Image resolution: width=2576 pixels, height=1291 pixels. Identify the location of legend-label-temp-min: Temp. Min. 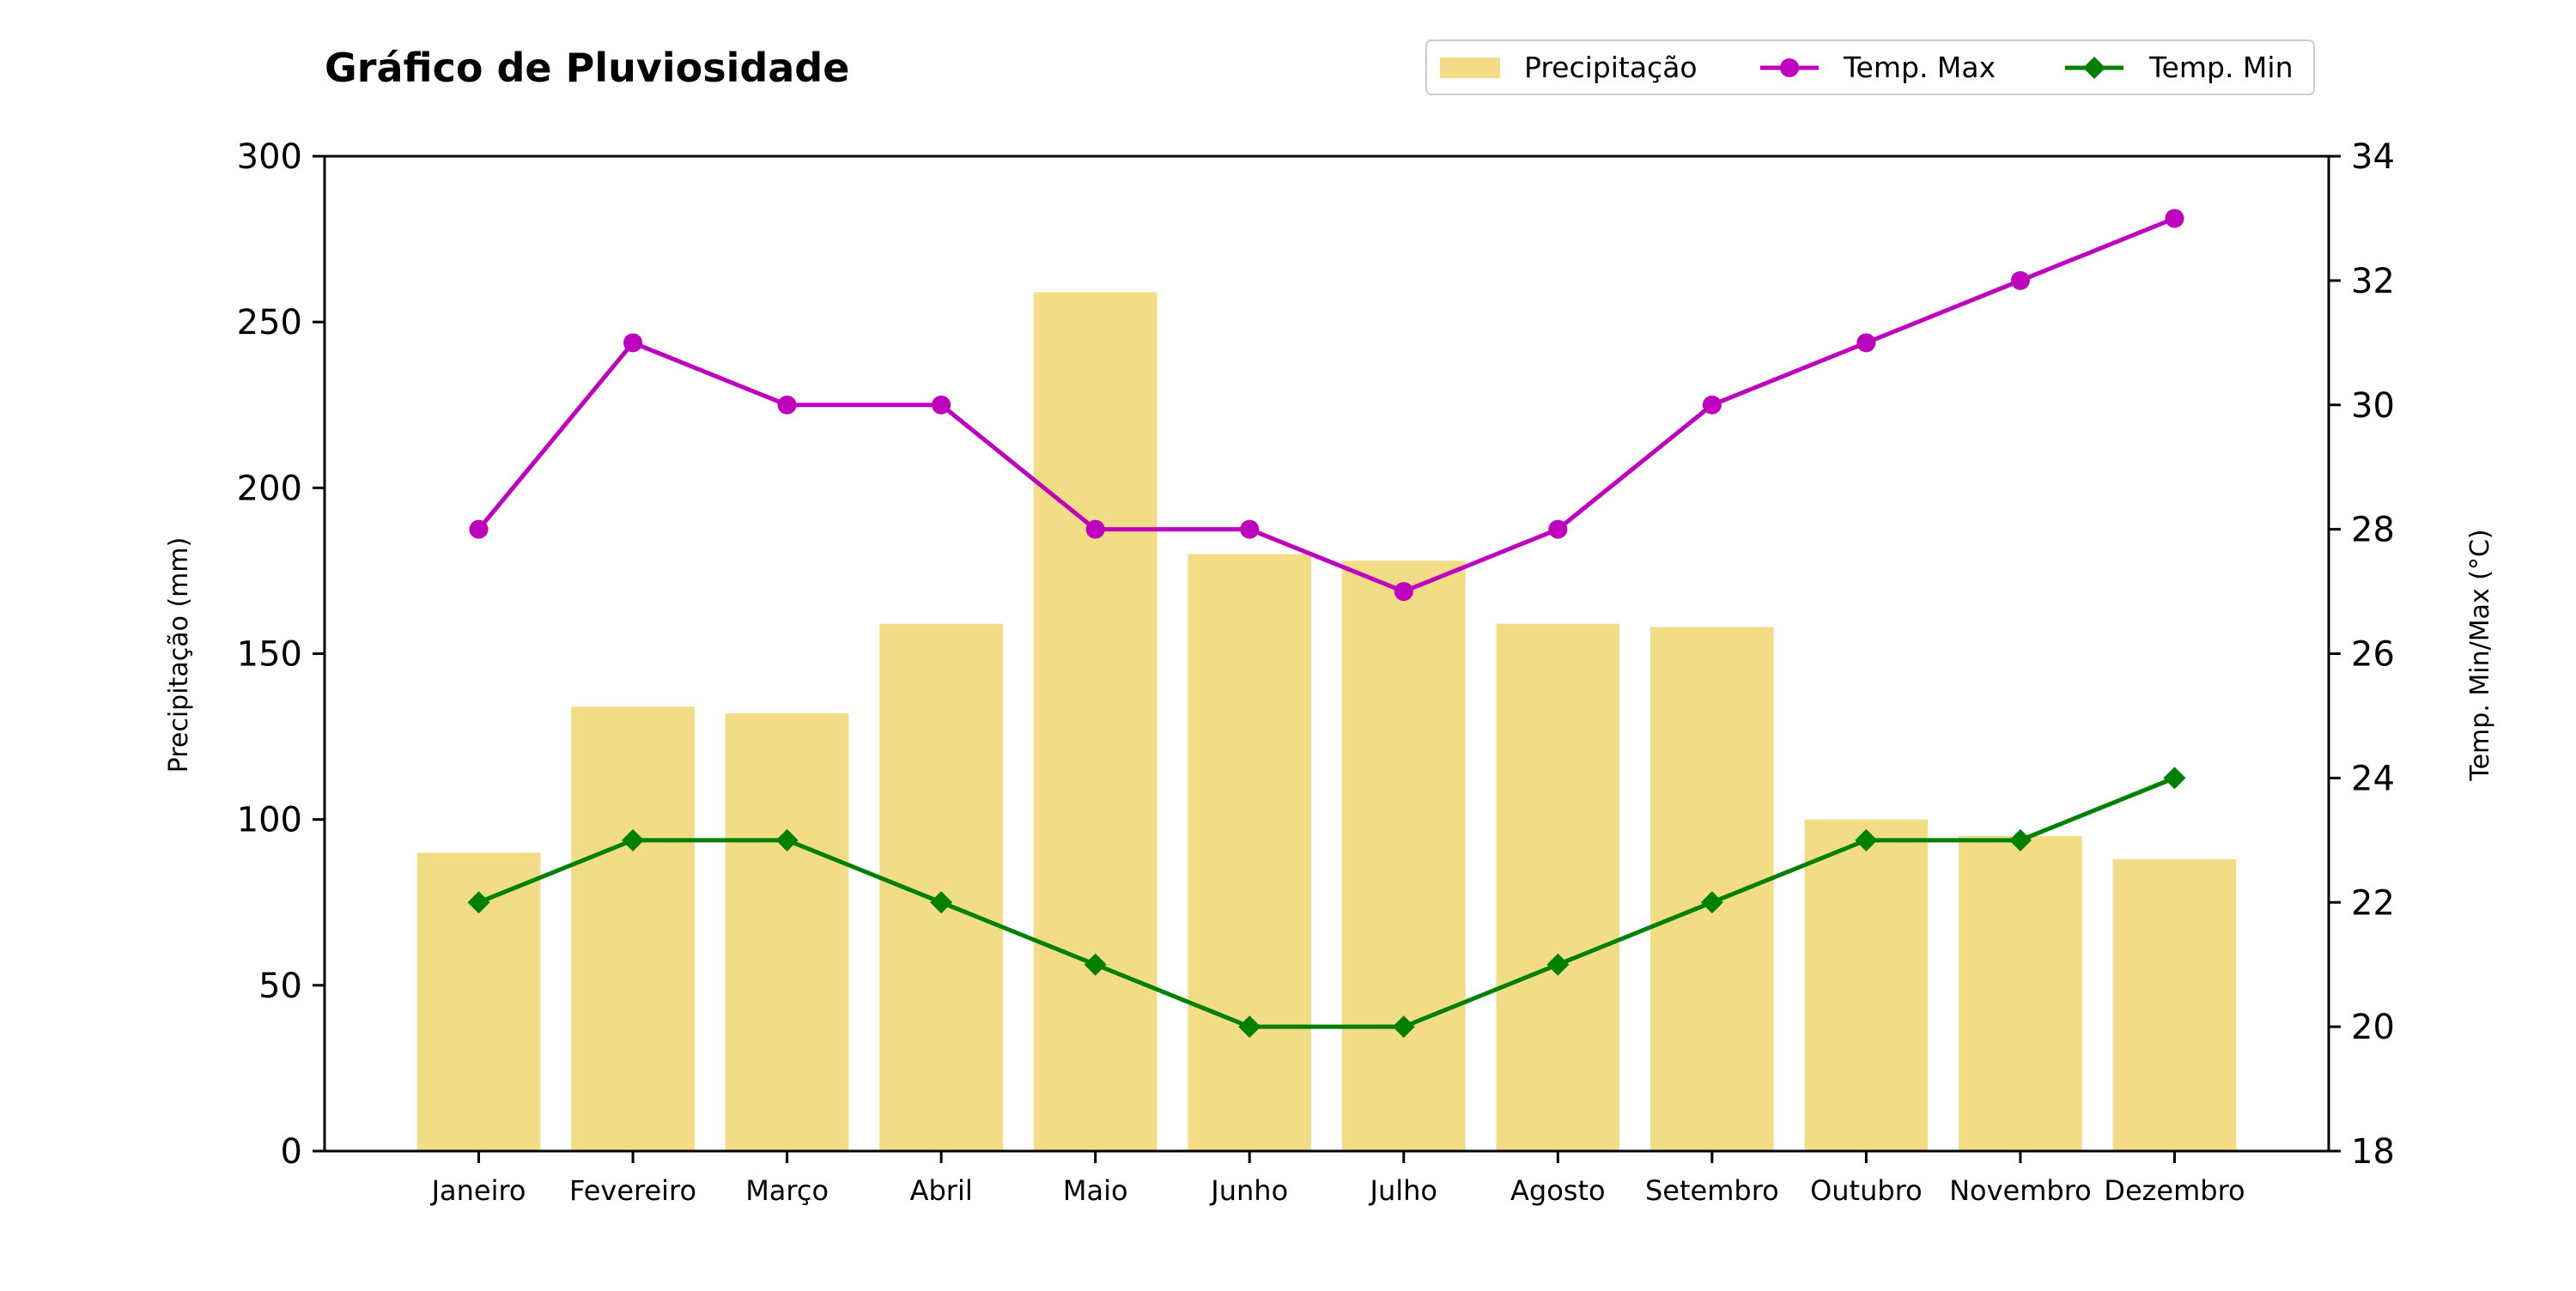
(2221, 68).